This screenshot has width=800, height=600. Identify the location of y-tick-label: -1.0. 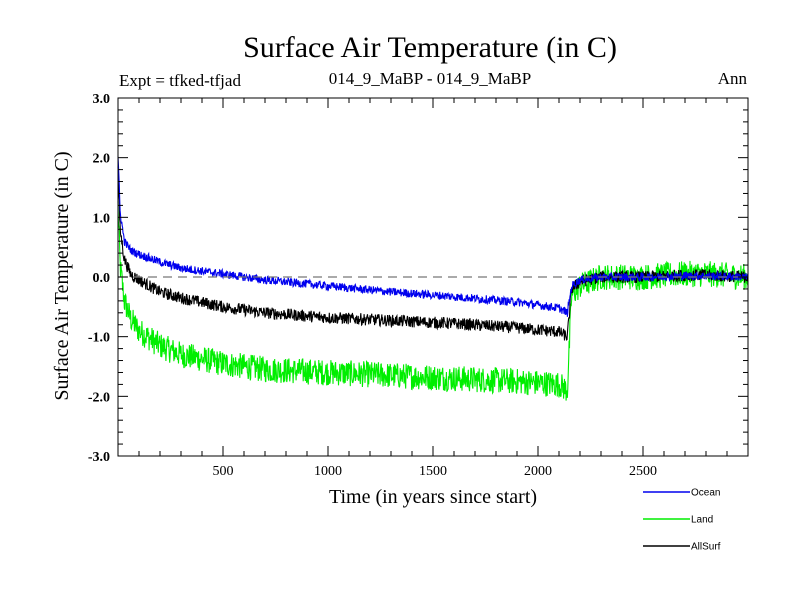
(99, 338).